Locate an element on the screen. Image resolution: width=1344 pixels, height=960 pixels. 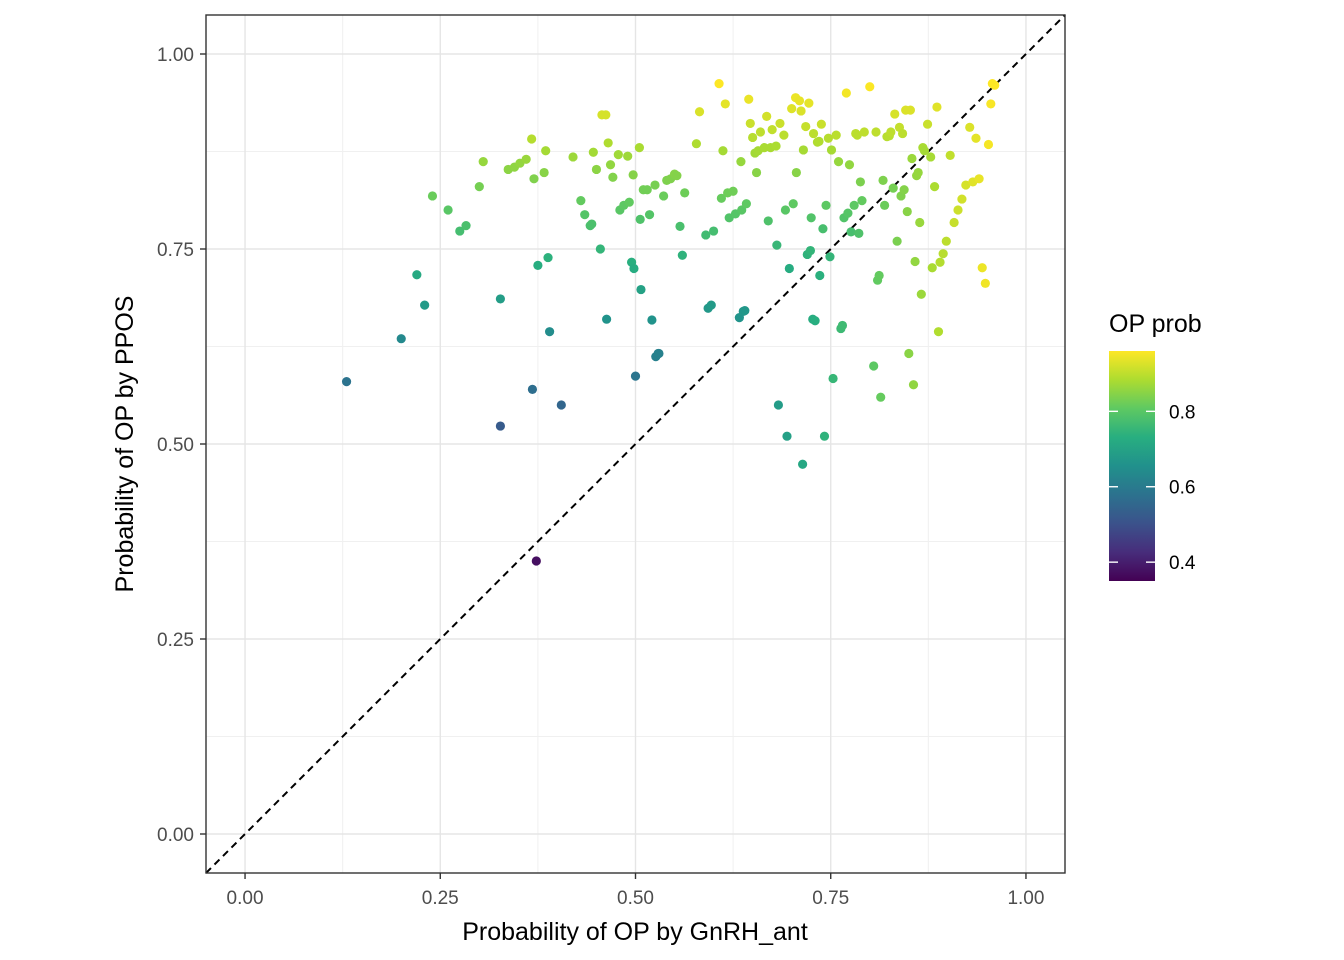
color-legend: OP prob 0.4 0.6 0.8 is located at coordinates (1155, 445).